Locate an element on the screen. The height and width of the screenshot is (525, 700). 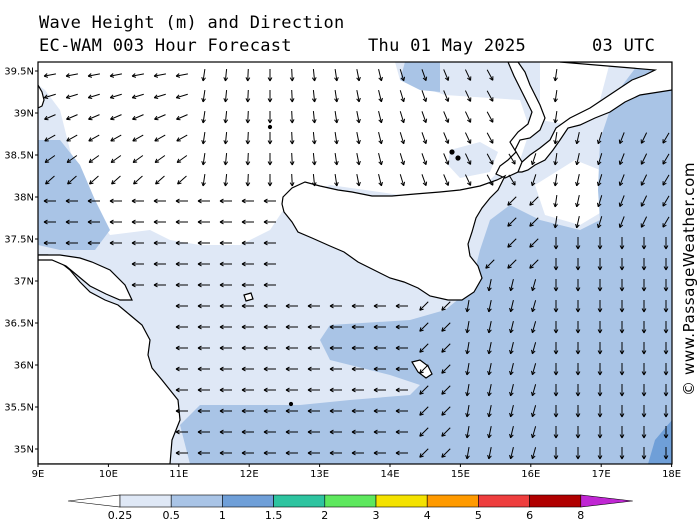
lon-label: 16E is located at coordinates (530, 474).